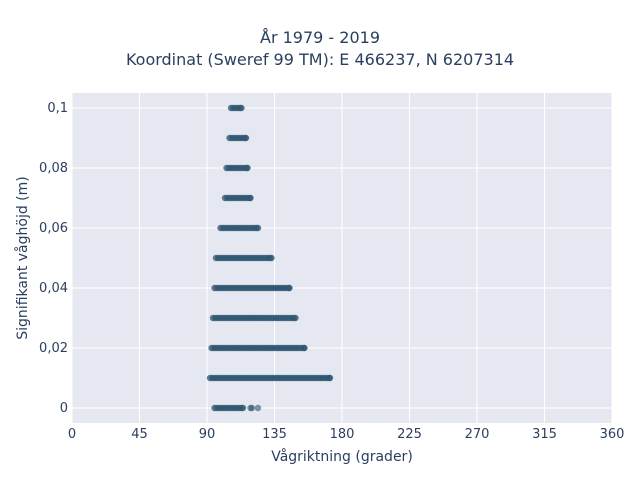  I want to click on x-tick-label: 0, so click(72, 434).